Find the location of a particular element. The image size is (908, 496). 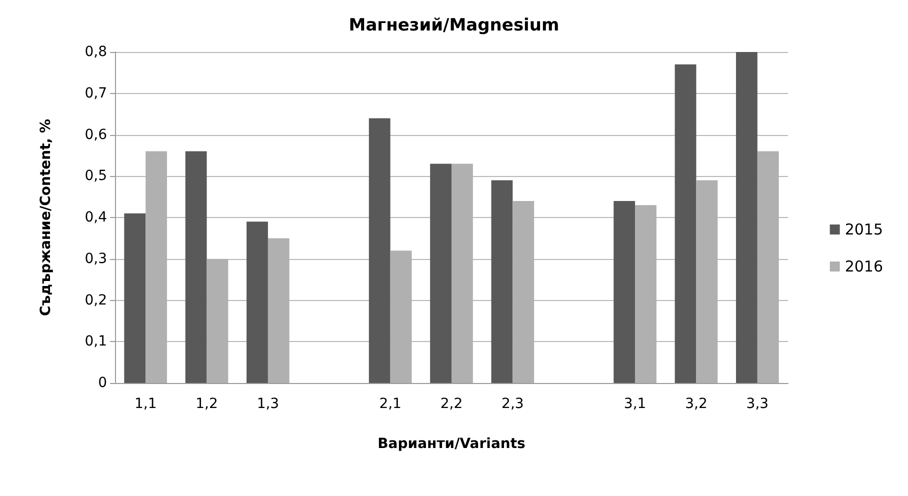

y-tick-label: 0,8 is located at coordinates (95, 52).